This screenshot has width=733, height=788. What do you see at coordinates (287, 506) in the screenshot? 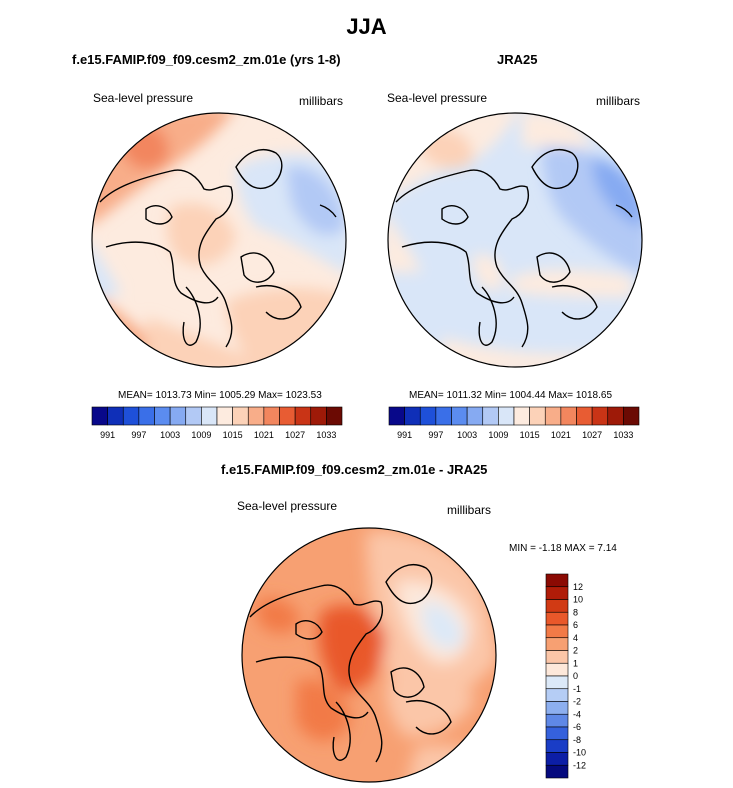
I see `panel3-variable-label: Sea-level pressure` at bounding box center [287, 506].